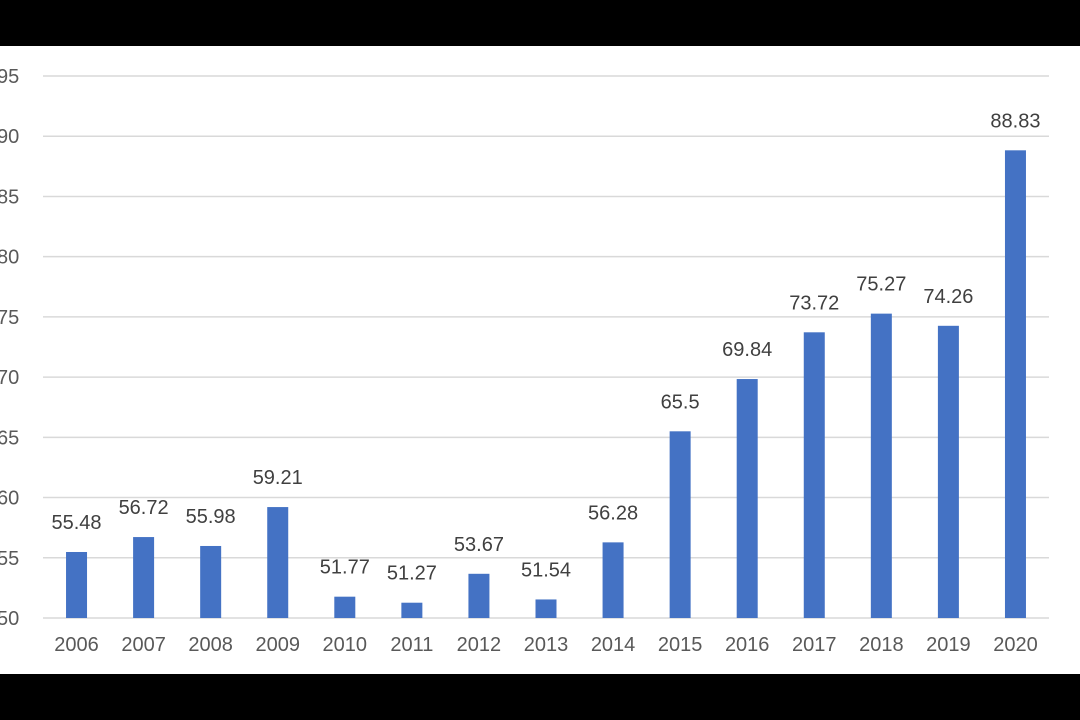  I want to click on y-axis-ticks: 50 55 60 65 70 75 80 85 90 95, so click(9, 348).